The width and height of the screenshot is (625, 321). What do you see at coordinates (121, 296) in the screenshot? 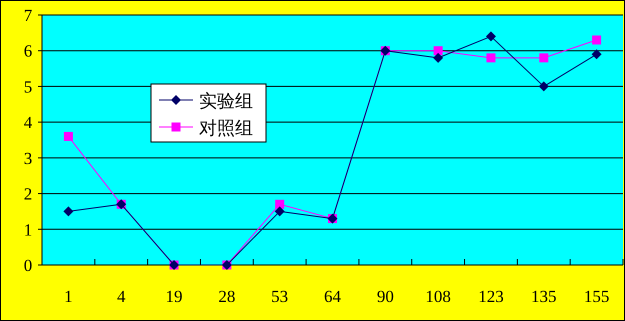
I see `x-tick-label: 4` at bounding box center [121, 296].